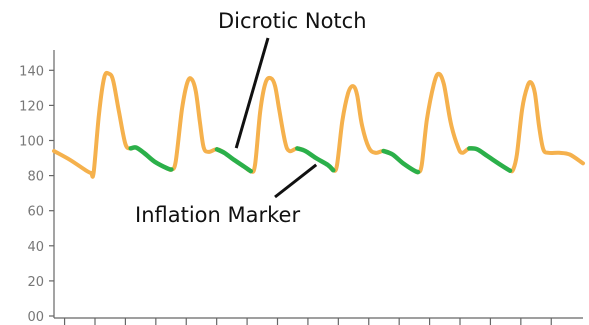  What do you see at coordinates (35, 247) in the screenshot?
I see `y-tick-label: 40` at bounding box center [35, 247].